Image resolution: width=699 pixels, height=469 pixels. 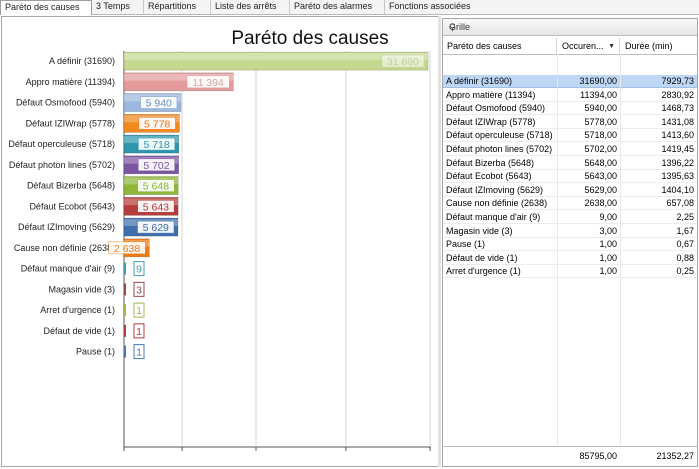 I want to click on cell-duree: 0,25, so click(x=685, y=271).